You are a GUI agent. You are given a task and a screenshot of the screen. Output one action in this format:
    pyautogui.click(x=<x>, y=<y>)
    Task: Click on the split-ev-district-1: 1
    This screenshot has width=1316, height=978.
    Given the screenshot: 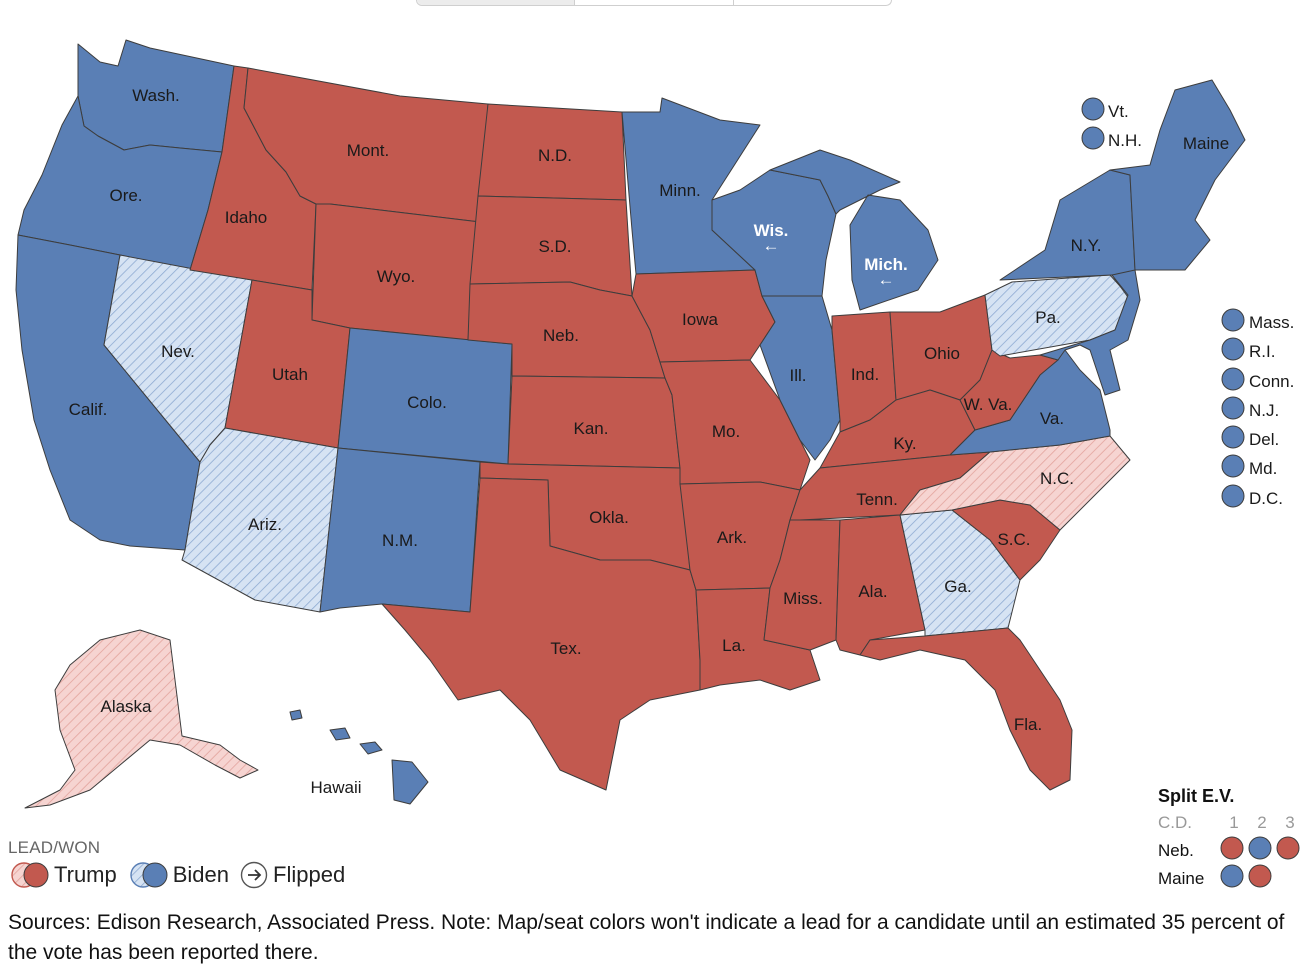 What is the action you would take?
    pyautogui.click(x=1234, y=822)
    